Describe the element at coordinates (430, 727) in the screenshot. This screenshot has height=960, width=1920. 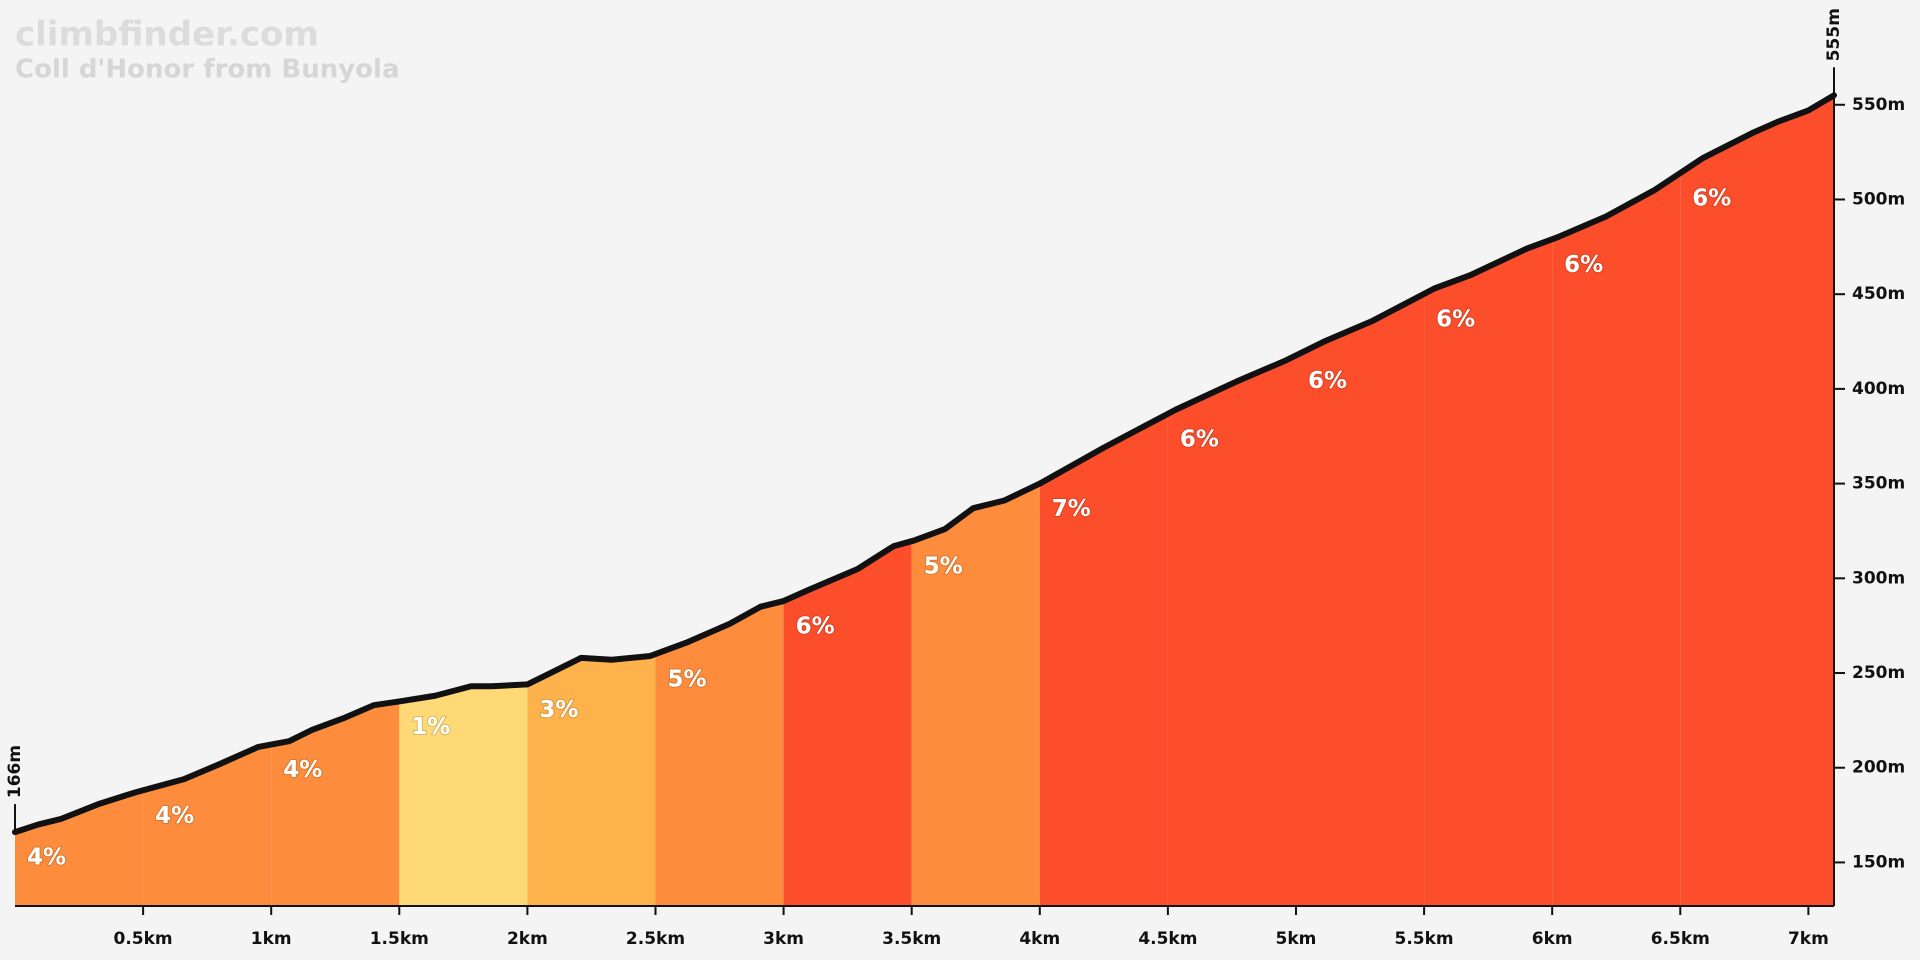
I see `gradient-label: 1%` at that location.